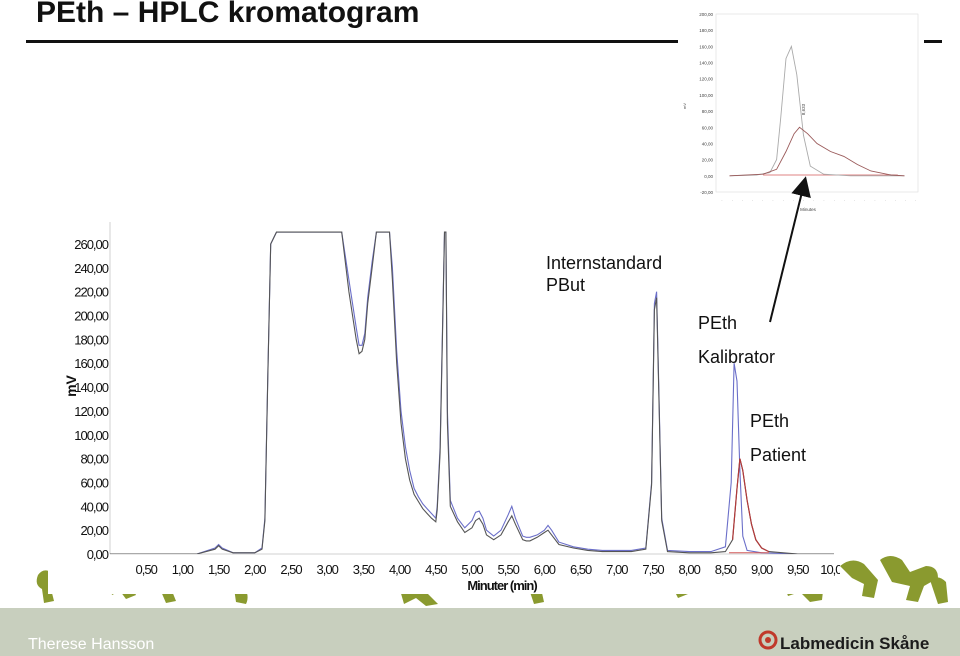 The width and height of the screenshot is (960, 656). Describe the element at coordinates (706, 192) in the screenshot. I see `inset-y-tick-label: -20,00` at that location.